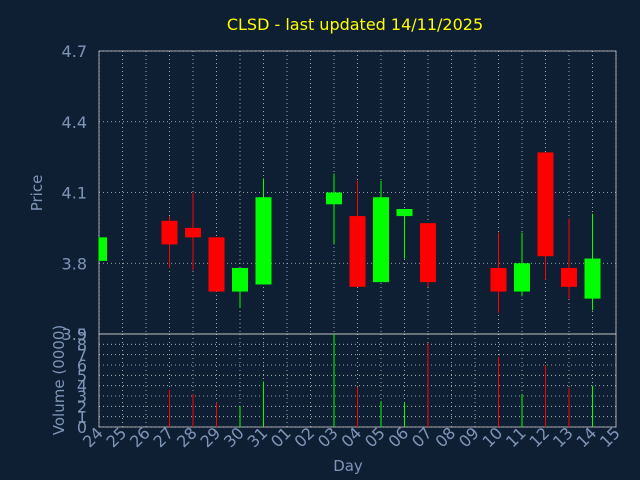 The height and width of the screenshot is (480, 640). What do you see at coordinates (59, 380) in the screenshot?
I see `volume-axis-label: Volume (0000)` at bounding box center [59, 380].